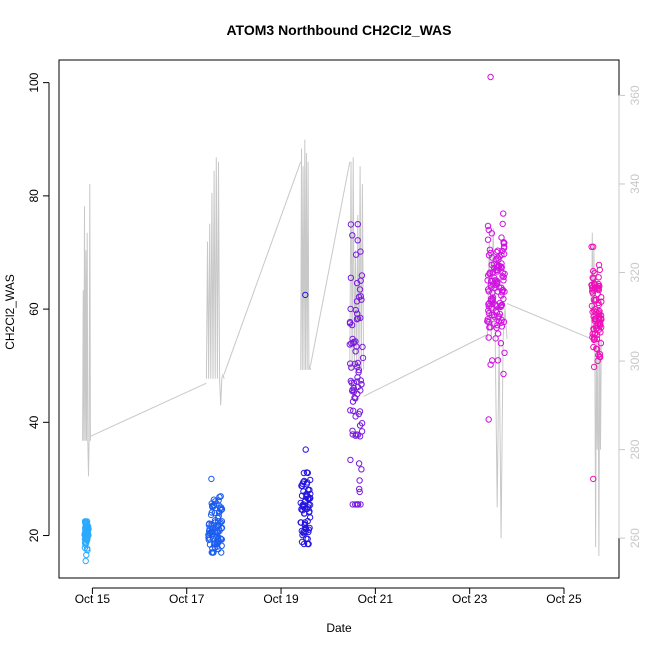 The image size is (650, 650). What do you see at coordinates (34, 82) in the screenshot?
I see `y-tick-label: 100` at bounding box center [34, 82].